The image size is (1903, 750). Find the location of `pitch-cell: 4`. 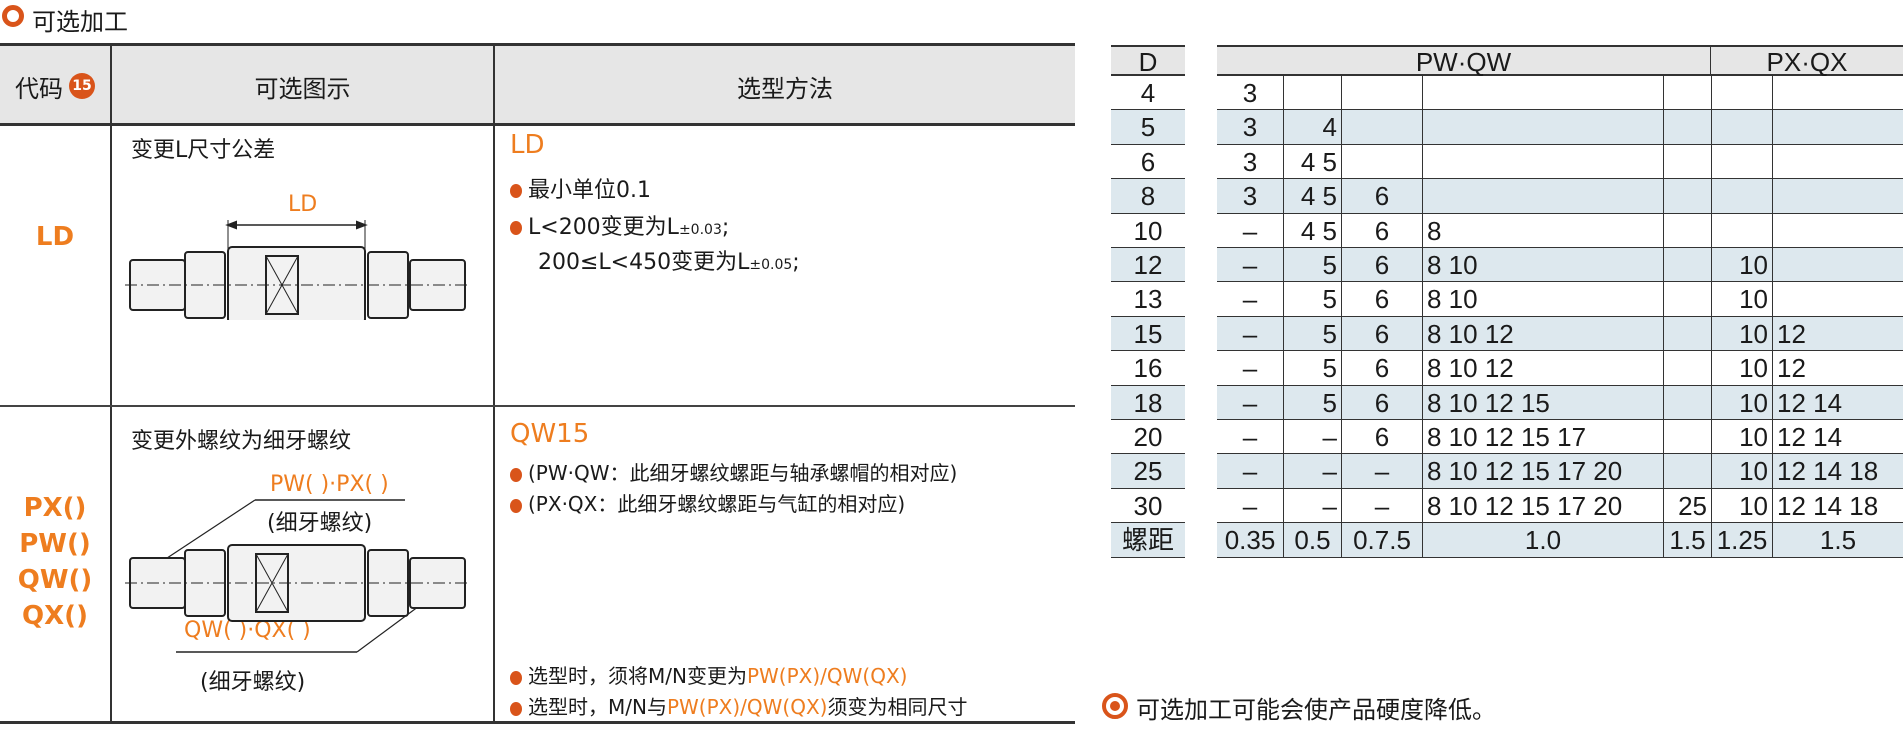

pitch-cell: 4 is located at coordinates (1312, 127).